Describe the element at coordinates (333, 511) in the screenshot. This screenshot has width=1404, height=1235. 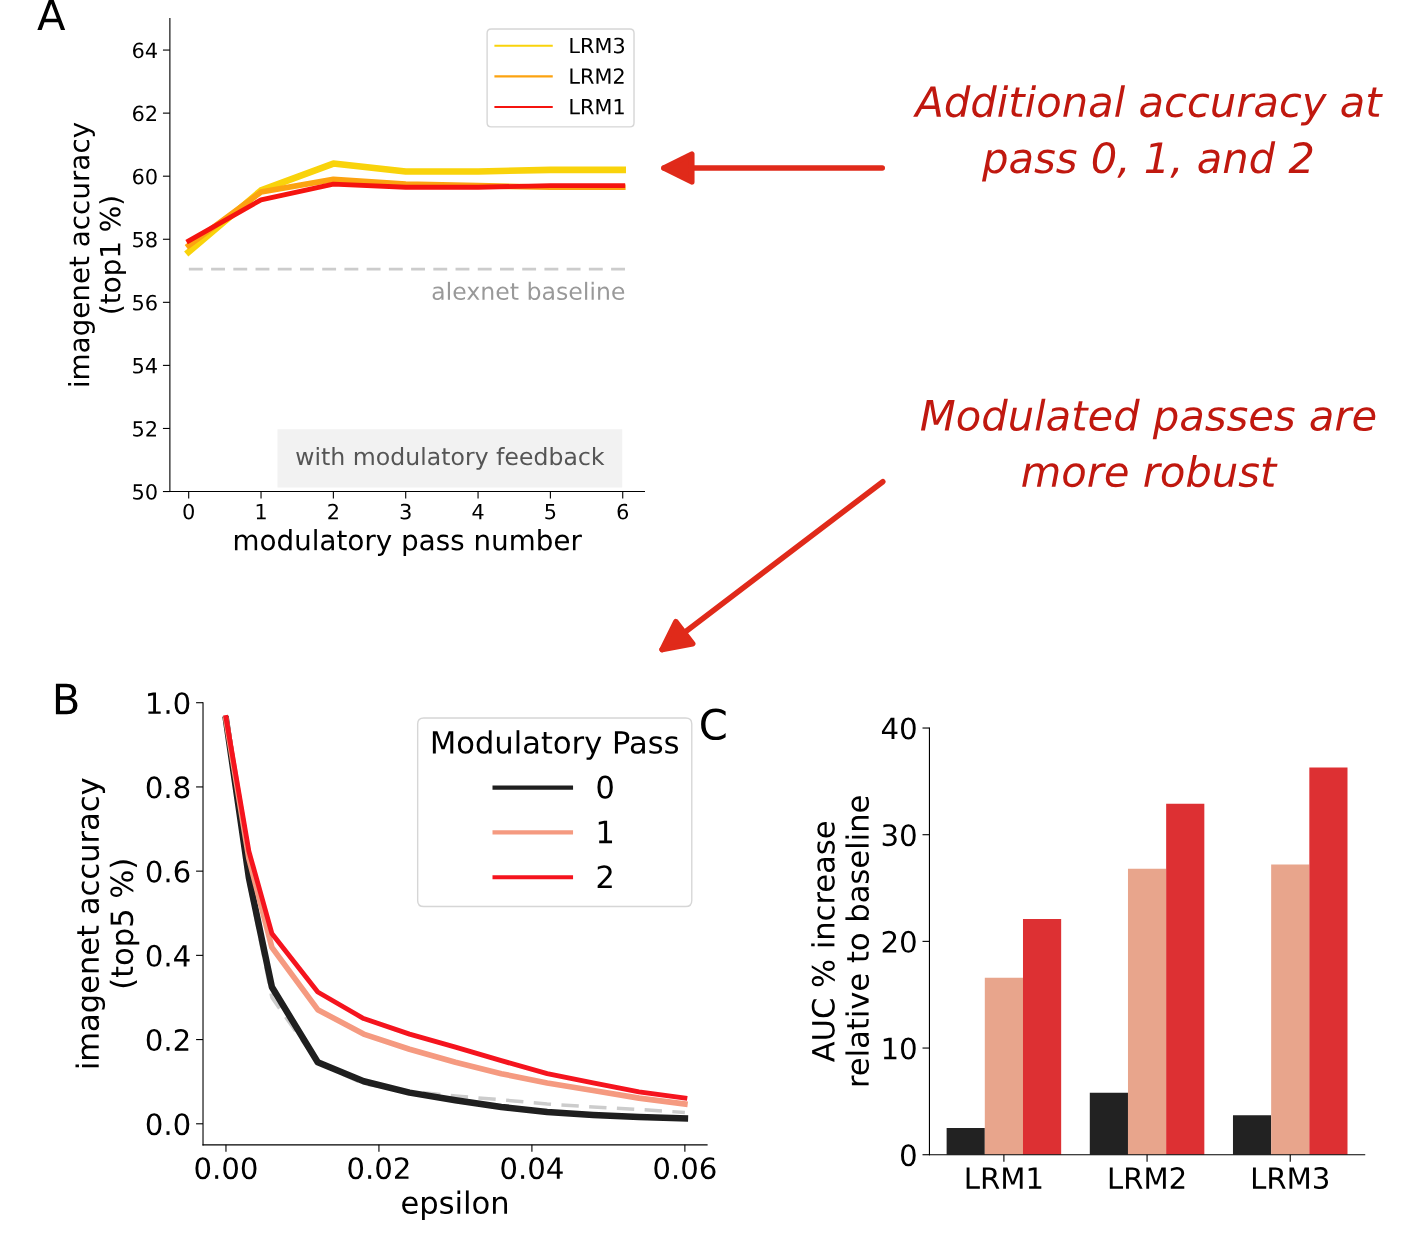
I see `x-tick-label: 2` at that location.